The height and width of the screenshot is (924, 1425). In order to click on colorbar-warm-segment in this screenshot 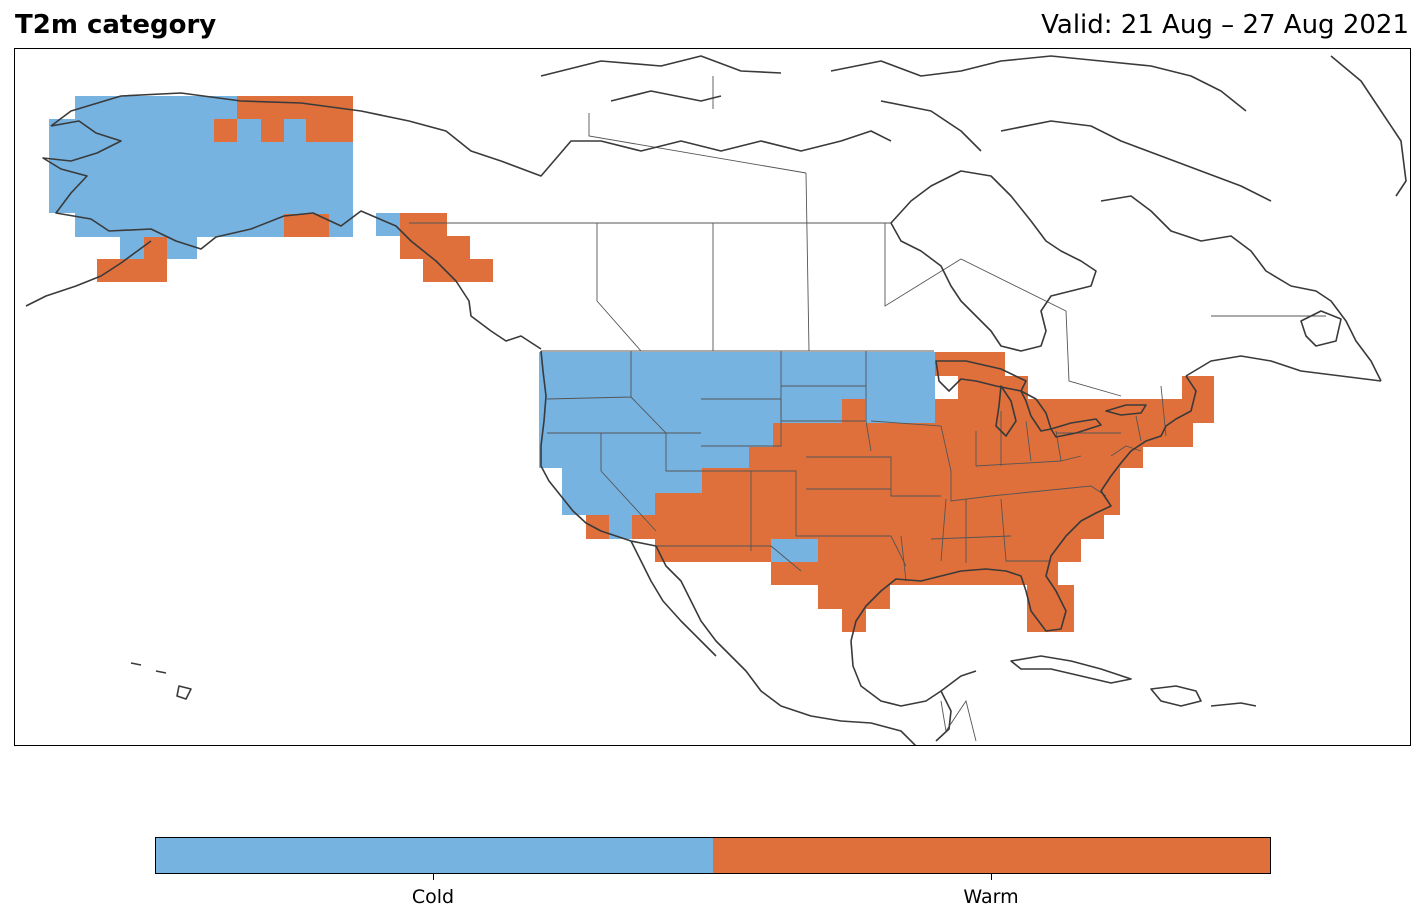, I will do `click(991, 855)`.